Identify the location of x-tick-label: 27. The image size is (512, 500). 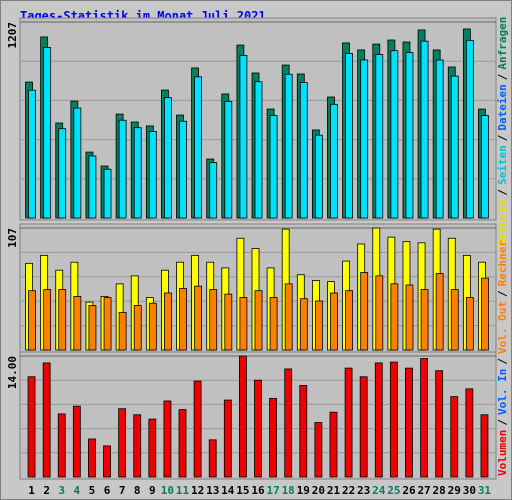
(423, 490).